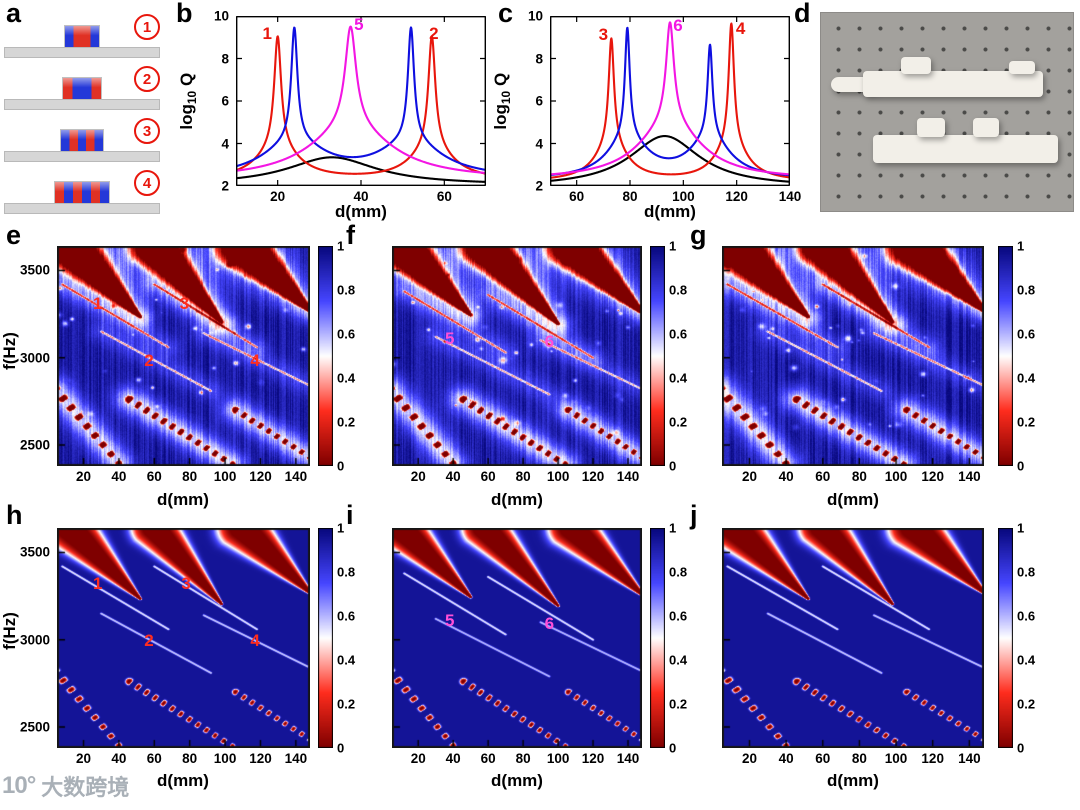  I want to click on y-tick-label: 2500, so click(34, 445).